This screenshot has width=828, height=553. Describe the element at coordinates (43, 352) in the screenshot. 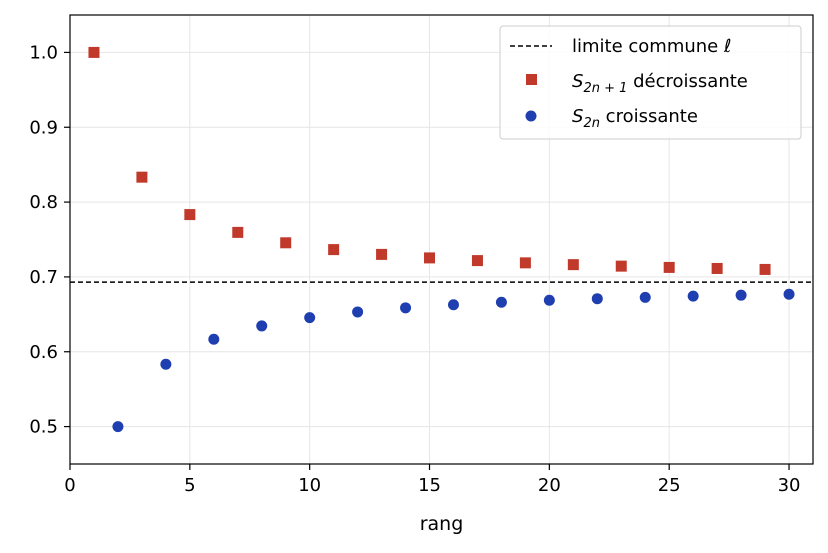

I see `y-tick-label: 0.6` at that location.